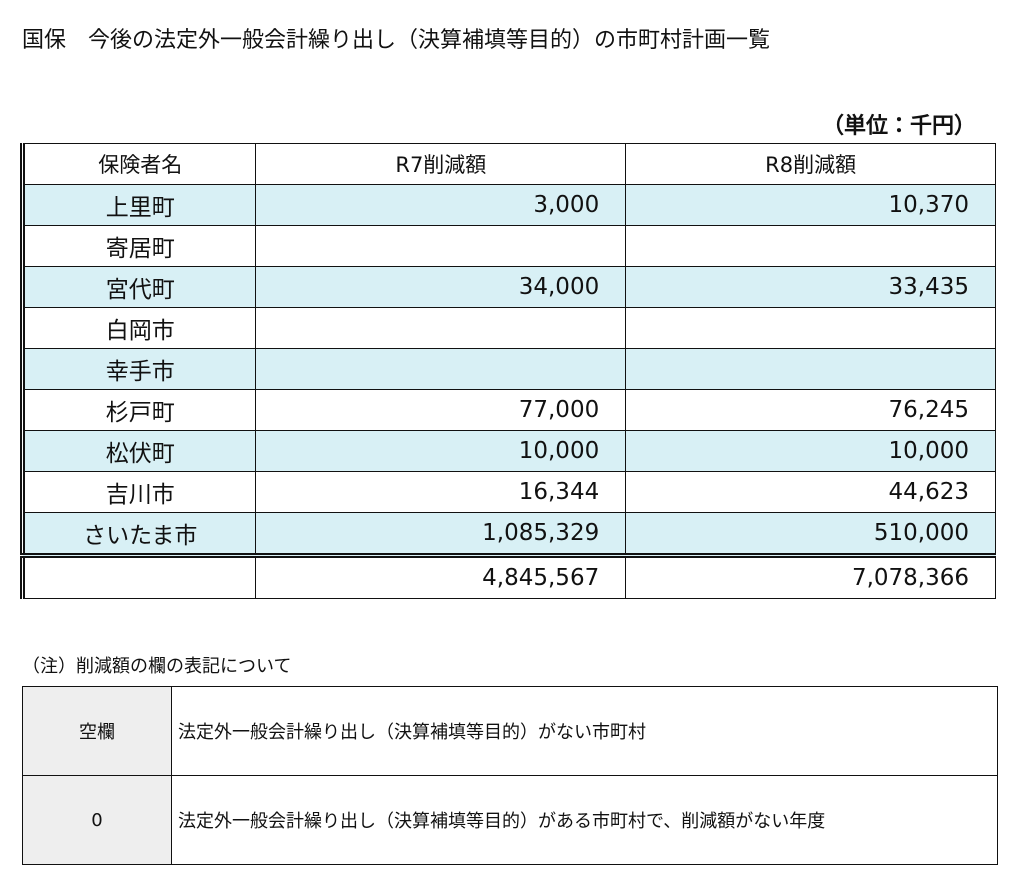  What do you see at coordinates (810, 492) in the screenshot?
I see `r8-amount: 44,623` at bounding box center [810, 492].